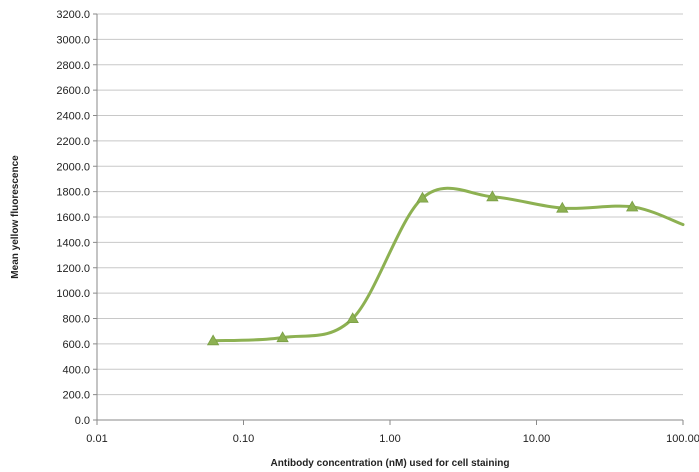  Describe the element at coordinates (537, 439) in the screenshot. I see `x-tick-label: 10.00` at that location.